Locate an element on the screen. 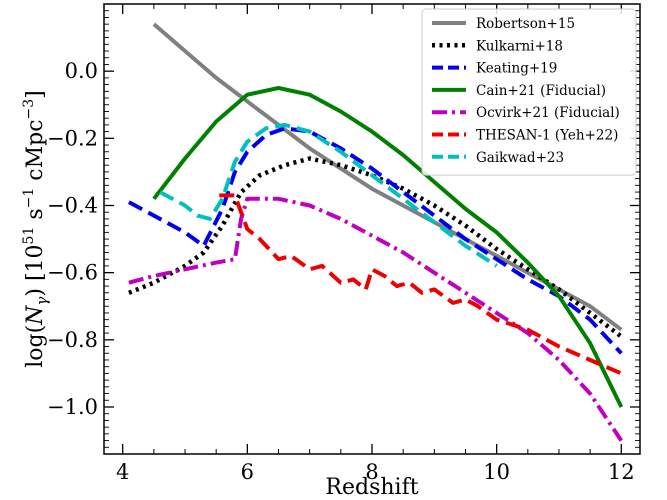 Image resolution: width=667 pixels, height=500 pixels. legend-label-6: Gaikwad+23 is located at coordinates (520, 158).